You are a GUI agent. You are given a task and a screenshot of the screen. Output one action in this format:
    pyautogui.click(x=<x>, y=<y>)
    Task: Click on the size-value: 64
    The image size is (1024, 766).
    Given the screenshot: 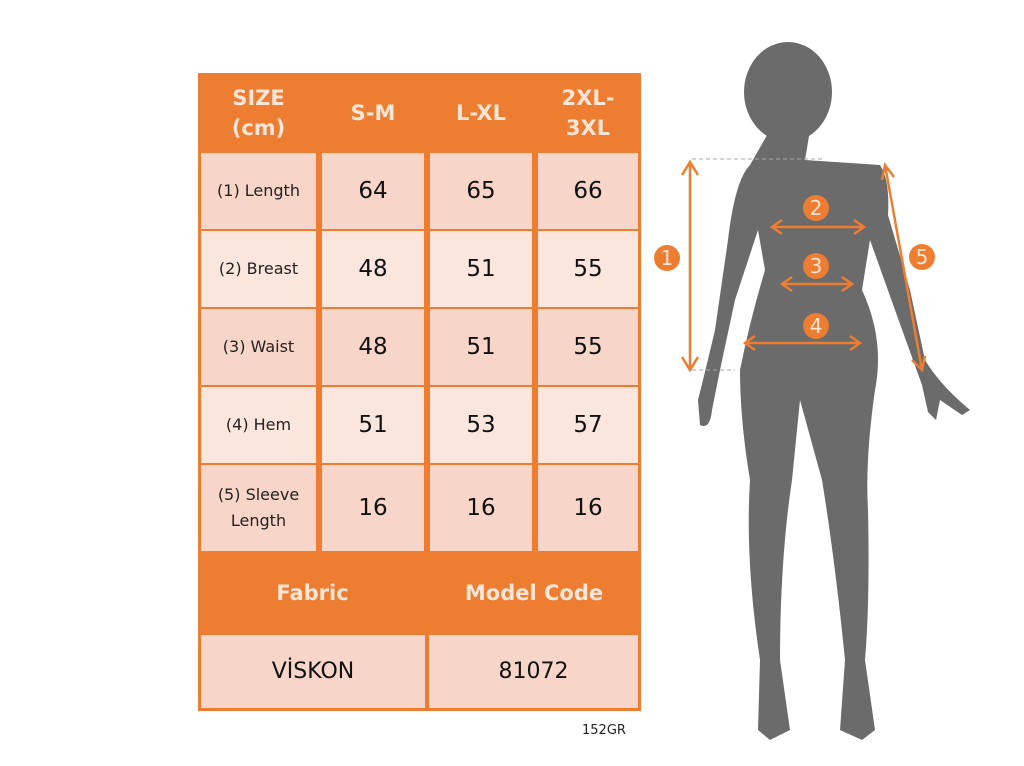 What is the action you would take?
    pyautogui.click(x=373, y=191)
    